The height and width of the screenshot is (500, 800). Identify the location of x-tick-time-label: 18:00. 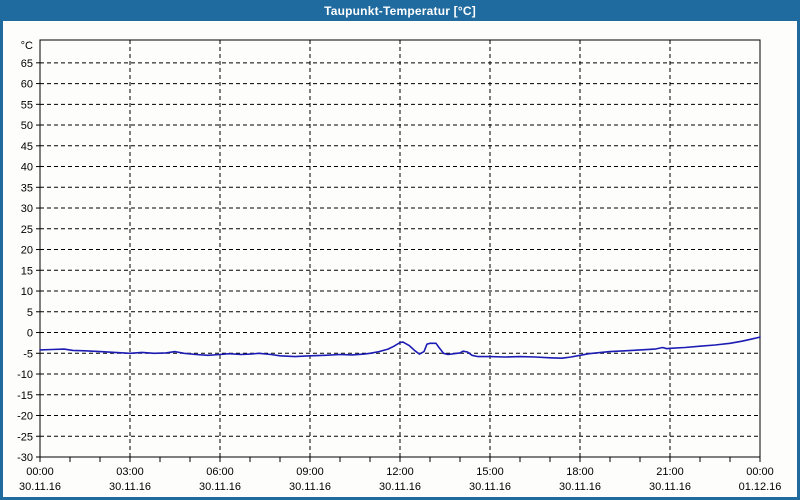
(580, 472).